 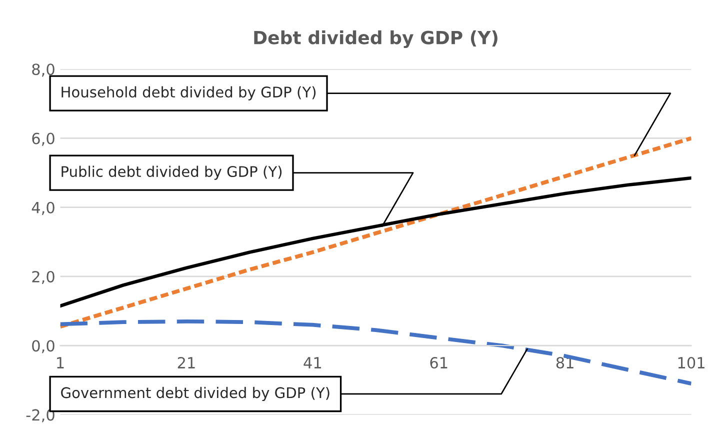 What do you see at coordinates (312, 362) in the screenshot?
I see `x-tick-label: 41` at bounding box center [312, 362].